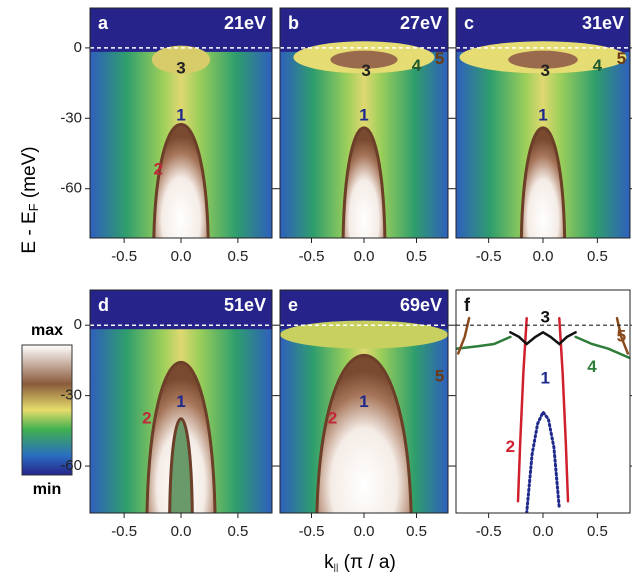  I want to click on panel-label: c, so click(469, 23).